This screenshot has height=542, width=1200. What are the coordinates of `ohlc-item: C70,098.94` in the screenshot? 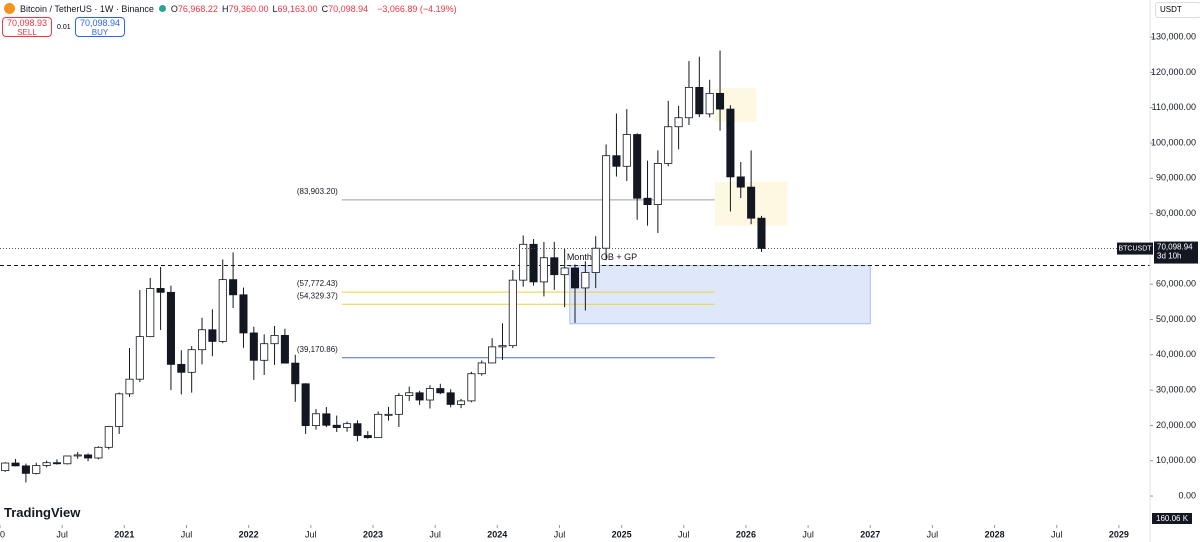 It's located at (345, 9).